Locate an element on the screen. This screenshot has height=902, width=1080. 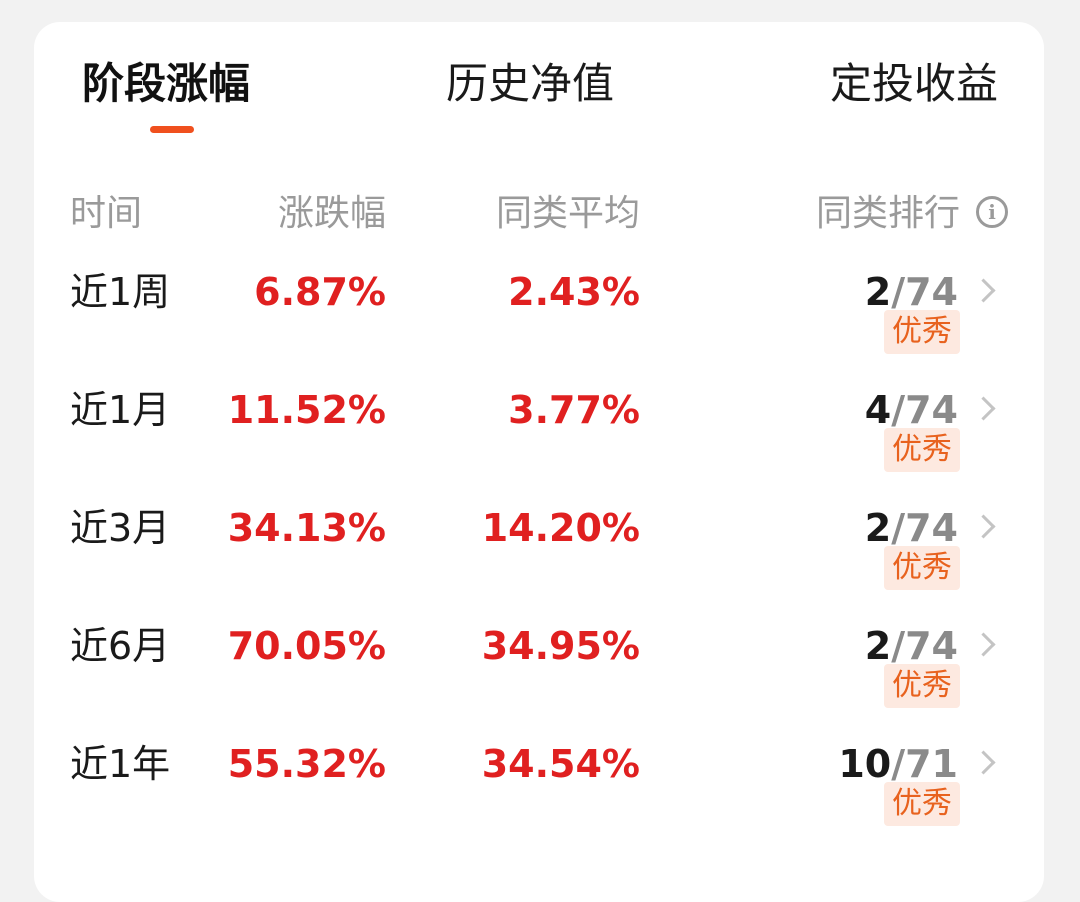
header-time: 时间 is located at coordinates (106, 213).